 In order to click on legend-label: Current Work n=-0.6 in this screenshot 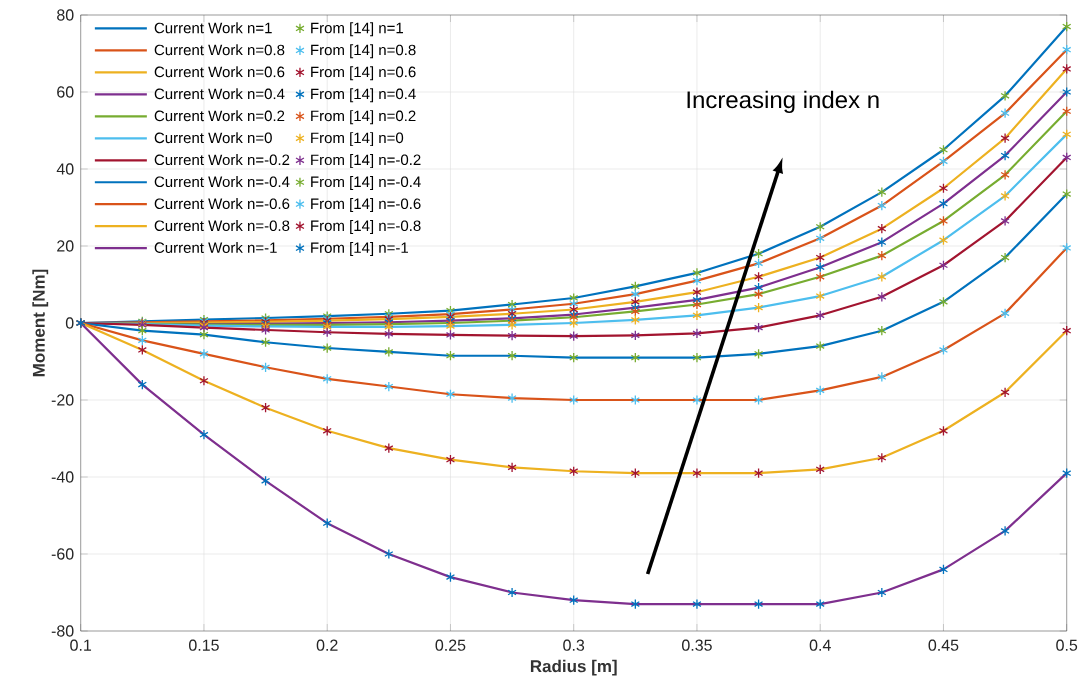, I will do `click(222, 204)`.